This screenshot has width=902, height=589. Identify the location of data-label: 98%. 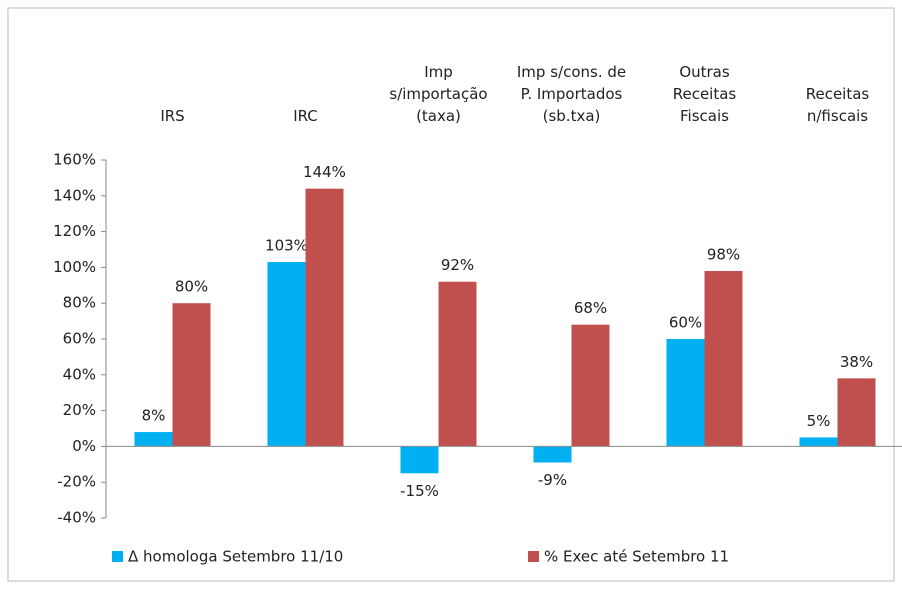
(723, 254).